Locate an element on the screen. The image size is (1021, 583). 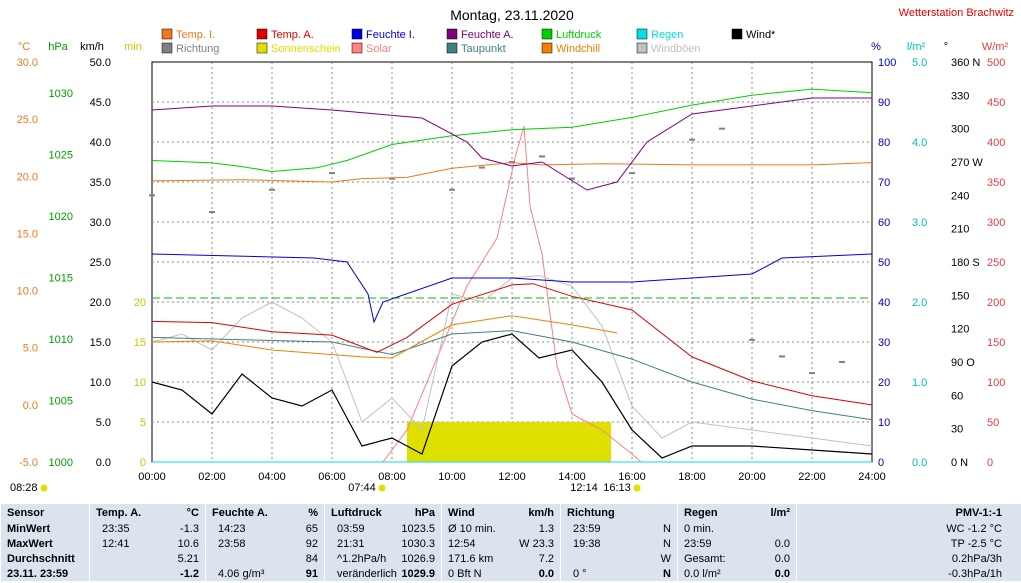
stats-col-temp: Temp. A. °C 23:35 -1.3 12:41 10.6 5.21 -1.2 is located at coordinates (147, 542).